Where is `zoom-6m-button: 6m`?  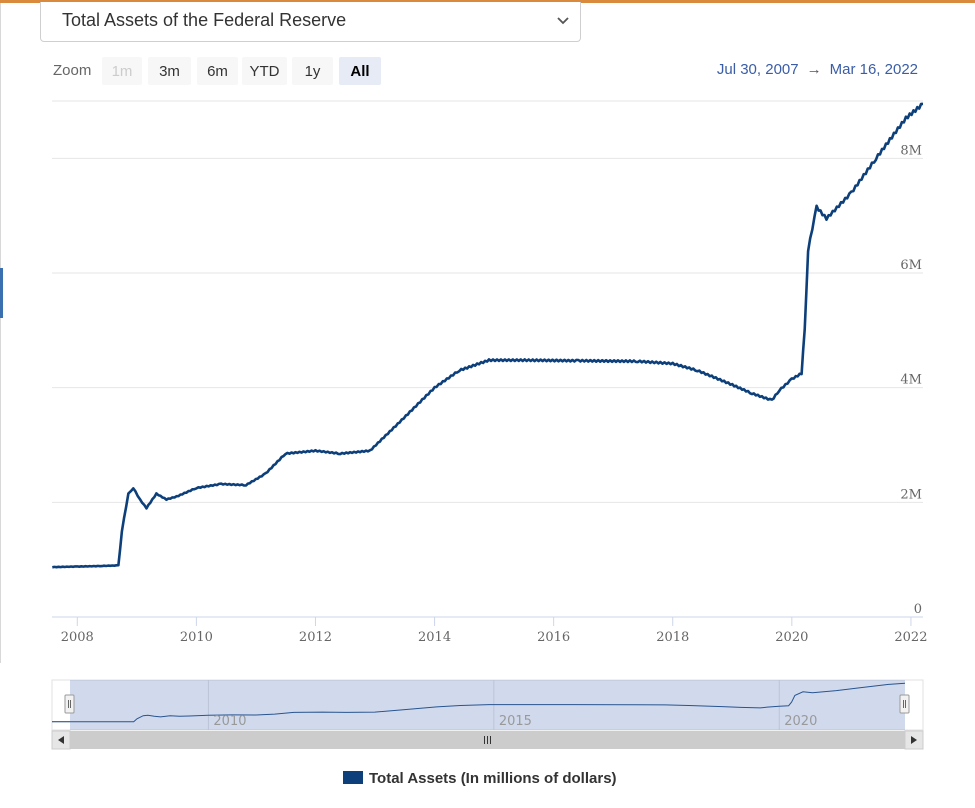 zoom-6m-button: 6m is located at coordinates (217, 71).